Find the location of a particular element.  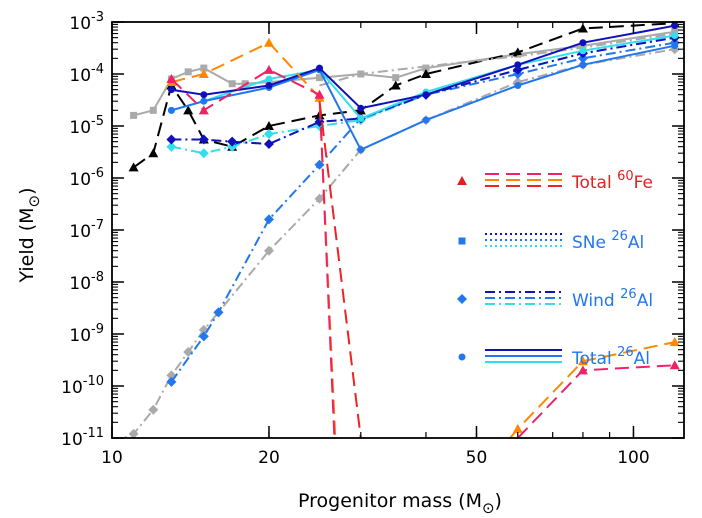

x-axis-title: Progenitor mass (M⊙) is located at coordinates (400, 503).